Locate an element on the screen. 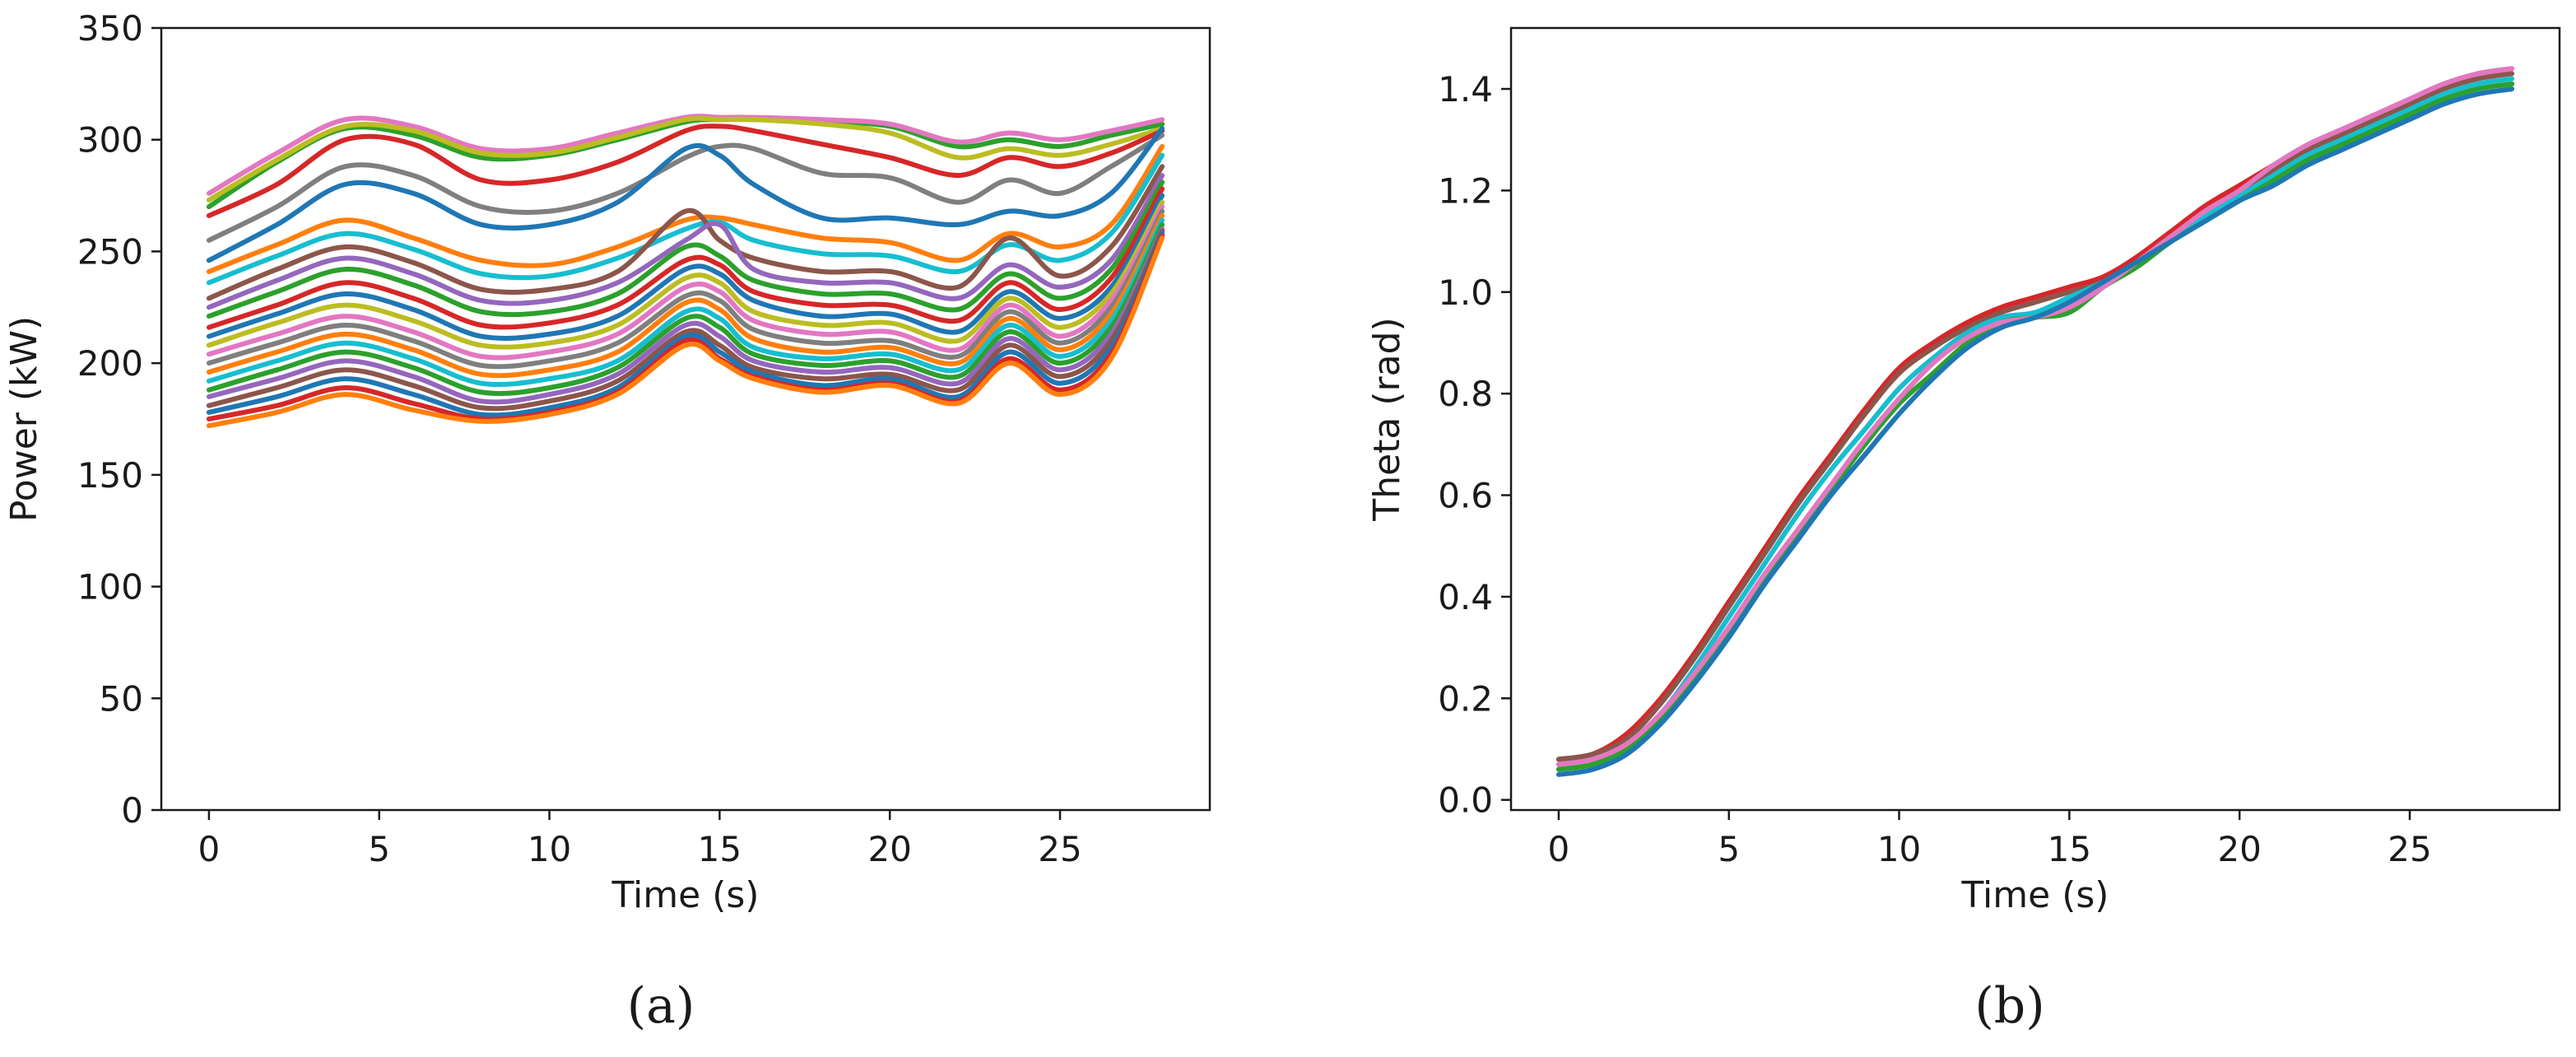 This screenshot has width=2576, height=1057. y-tick-label: 100 is located at coordinates (110, 587).